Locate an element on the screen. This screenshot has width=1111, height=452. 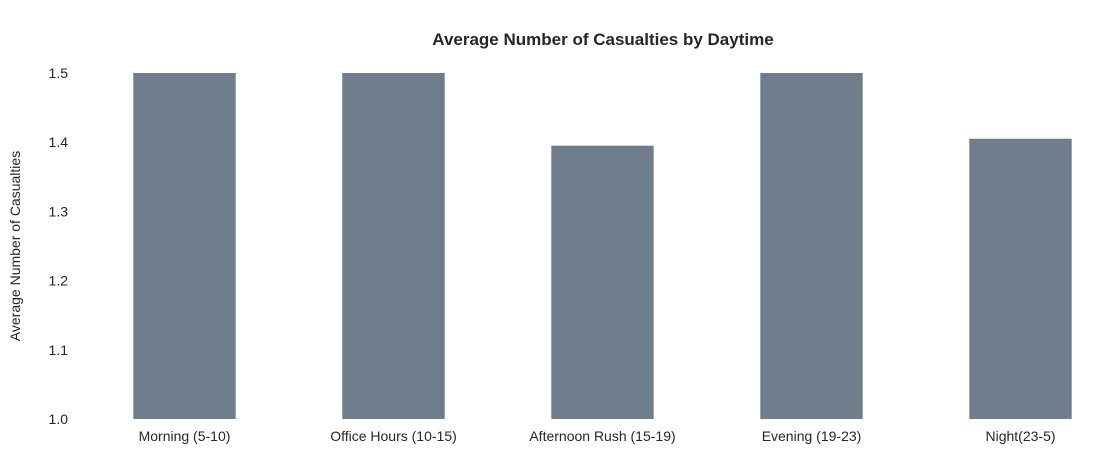
x-tick-label: Office Hours (10-15) is located at coordinates (393, 436).